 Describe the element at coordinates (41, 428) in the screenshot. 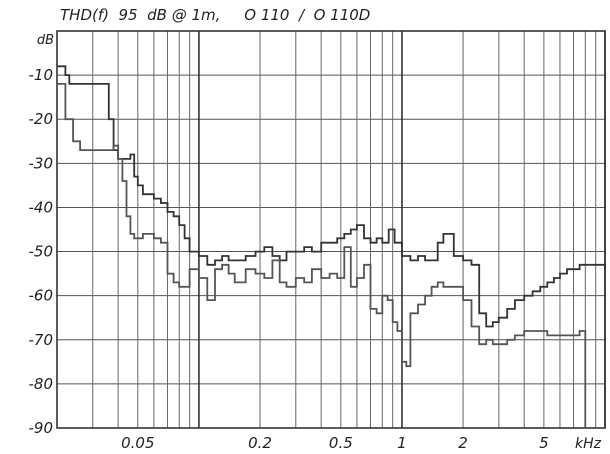

I see `y-tick-label: -90` at that location.